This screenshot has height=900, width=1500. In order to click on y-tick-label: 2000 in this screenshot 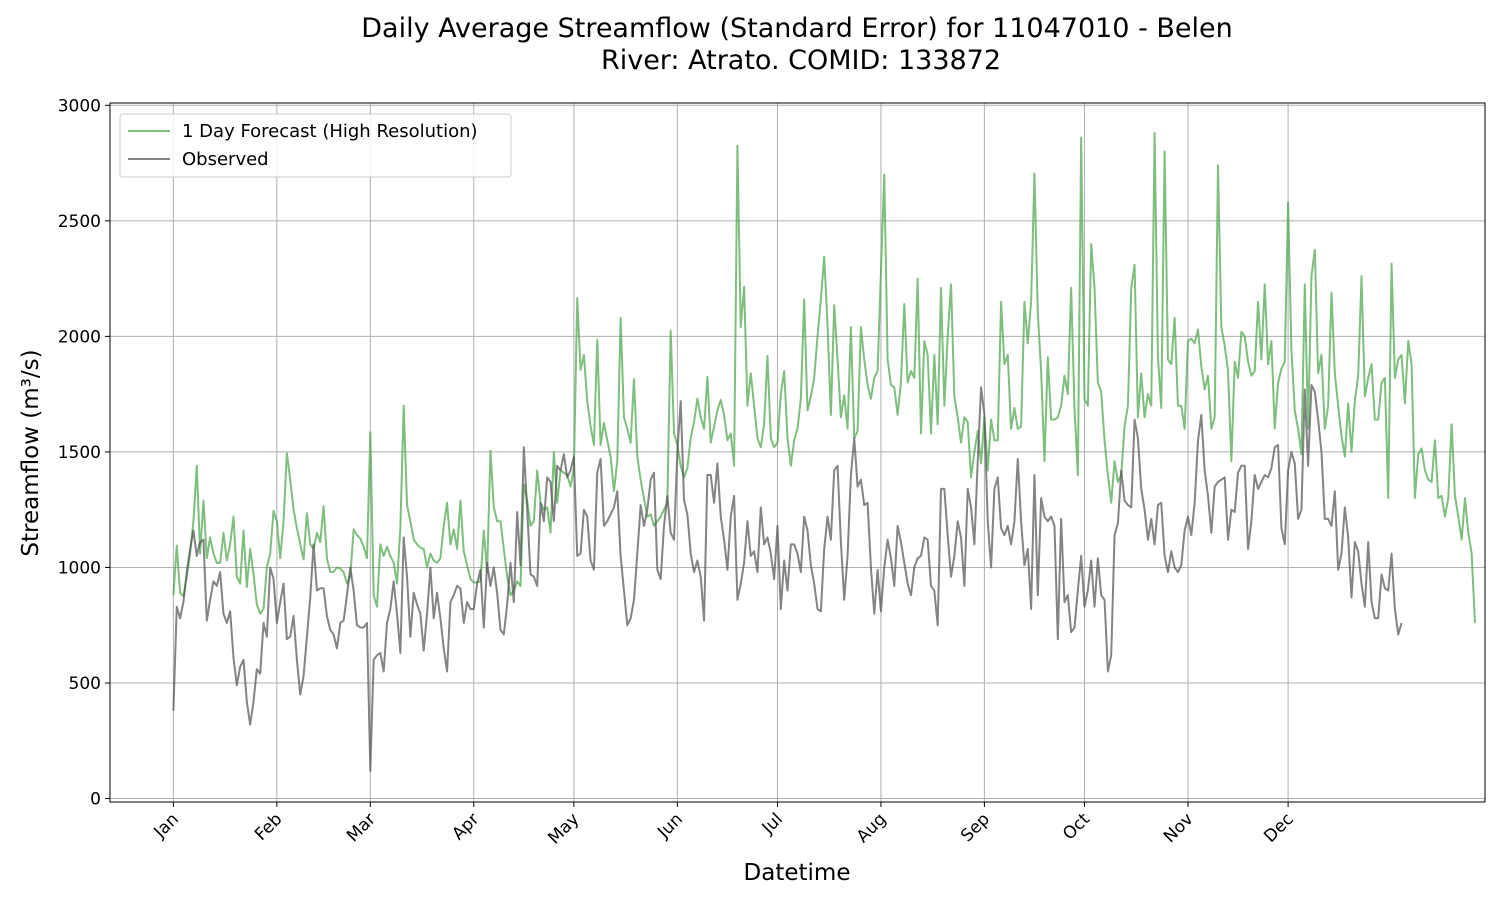, I will do `click(79, 337)`.